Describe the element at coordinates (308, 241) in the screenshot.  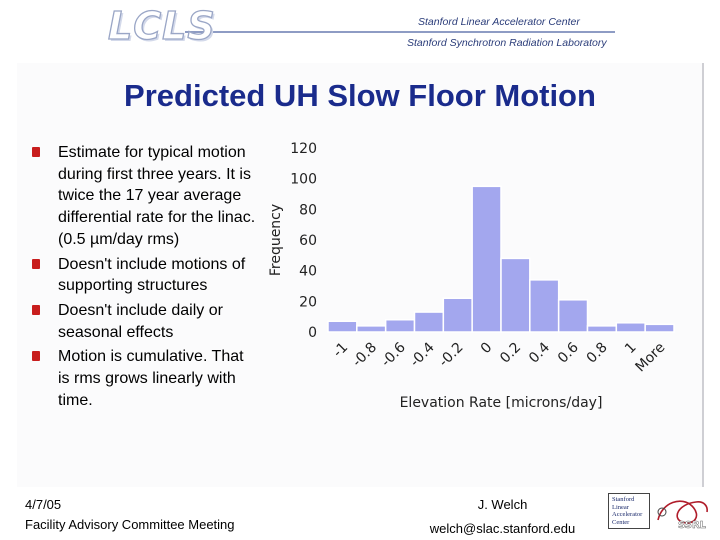
I see `y-tick-label: 60` at that location.